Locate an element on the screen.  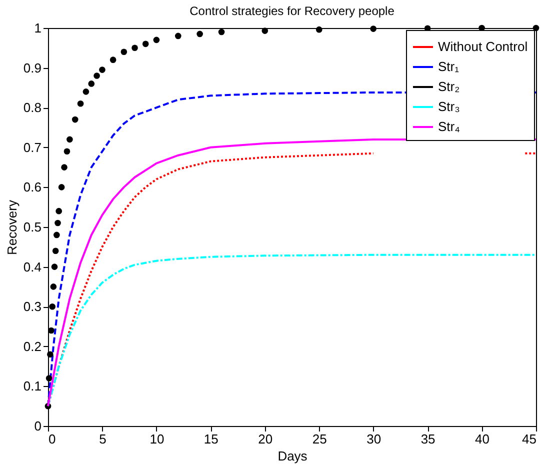
legend-label: Str₄ is located at coordinates (449, 126).